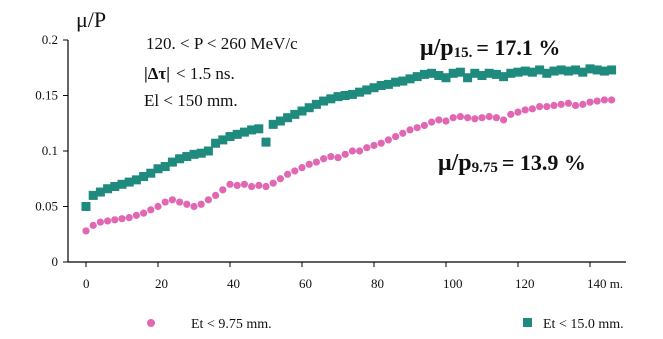 This screenshot has width=663, height=339. Describe the element at coordinates (305, 283) in the screenshot. I see `x-tick-label: 60` at that location.